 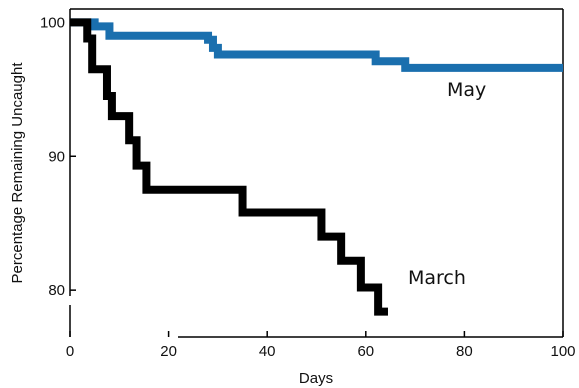 What do you see at coordinates (168, 351) in the screenshot?
I see `x-tick-label: 20` at bounding box center [168, 351].